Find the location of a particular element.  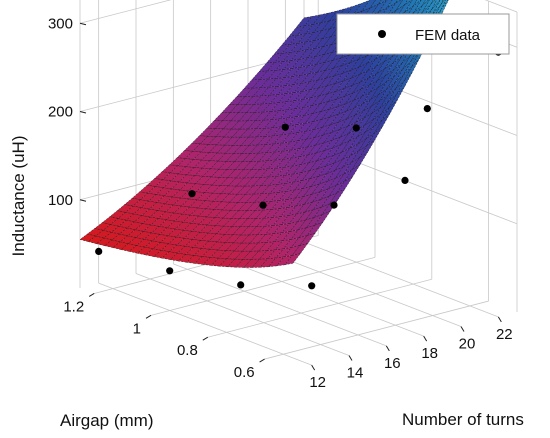

y-tick-label: 22 is located at coordinates (504, 334).